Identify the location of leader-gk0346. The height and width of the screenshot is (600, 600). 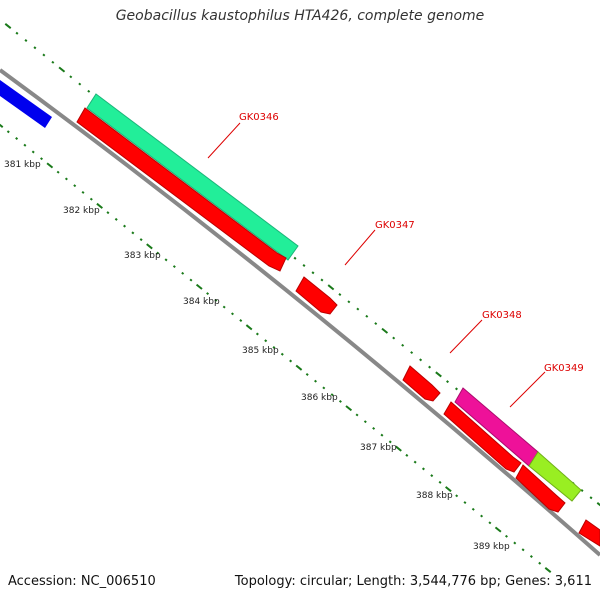
(224, 140).